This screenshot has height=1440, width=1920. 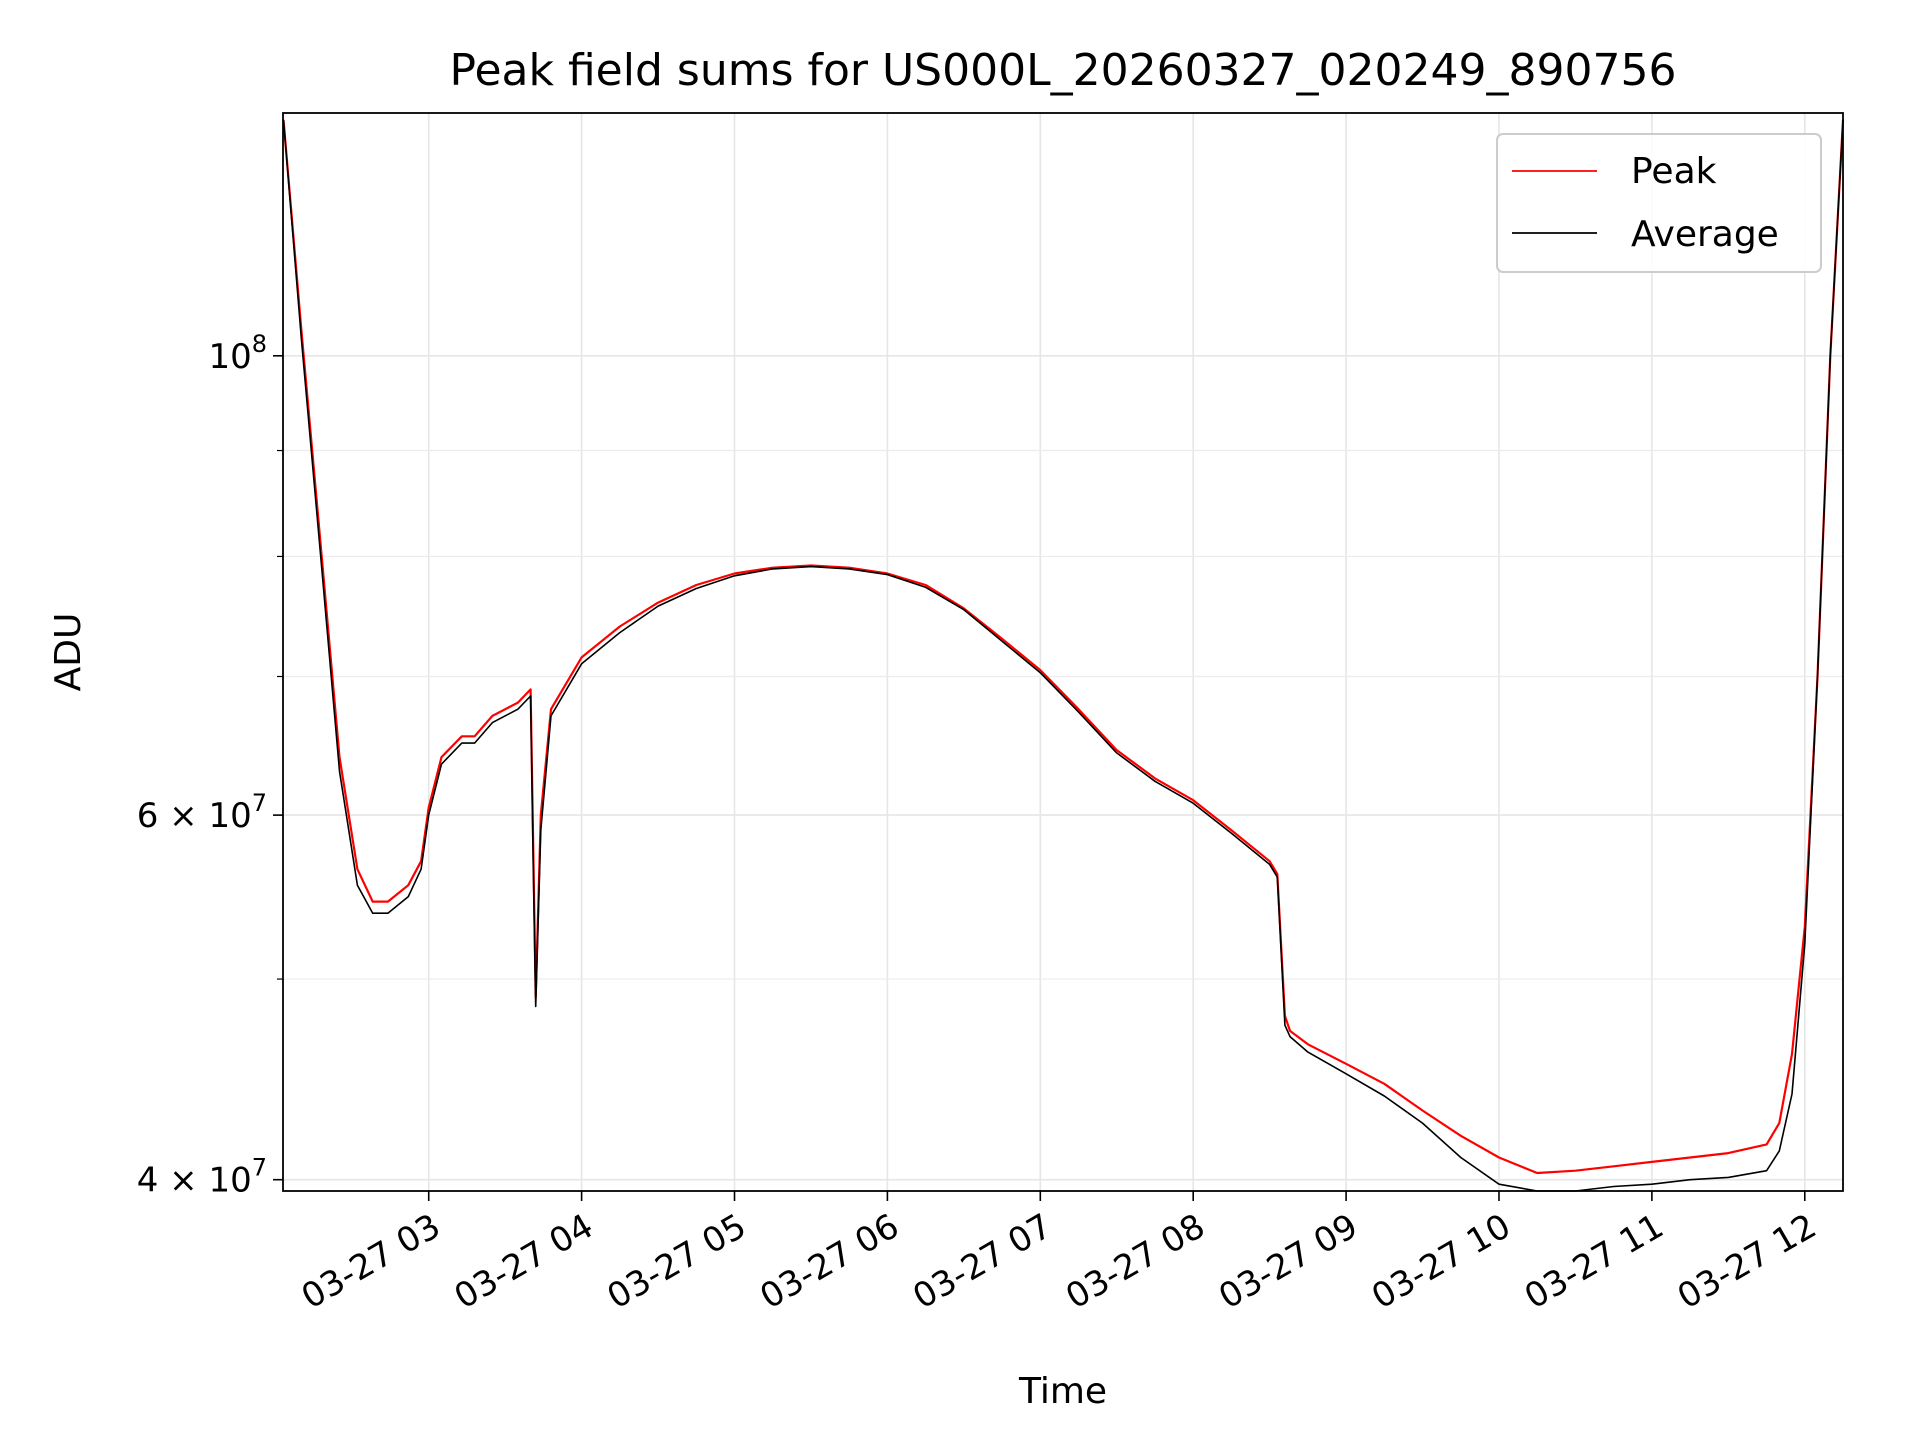 What do you see at coordinates (1674, 171) in the screenshot?
I see `legend-label-peak: Peak` at bounding box center [1674, 171].